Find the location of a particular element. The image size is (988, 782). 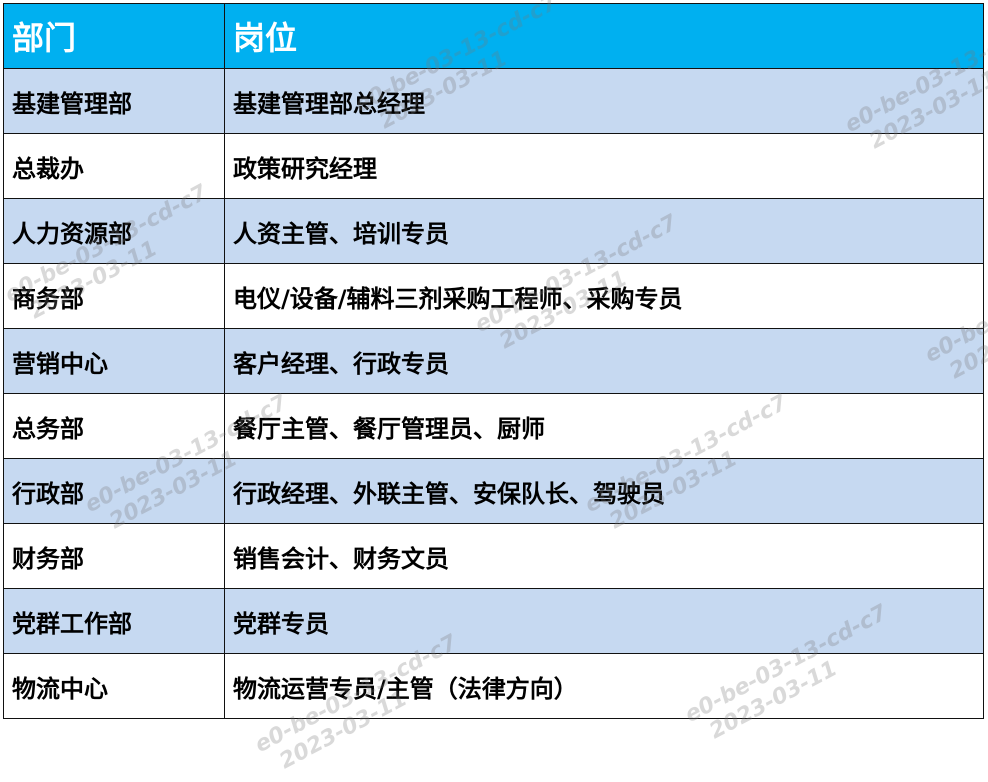

positions-cell: 销售会计、财务文员 is located at coordinates (604, 556).